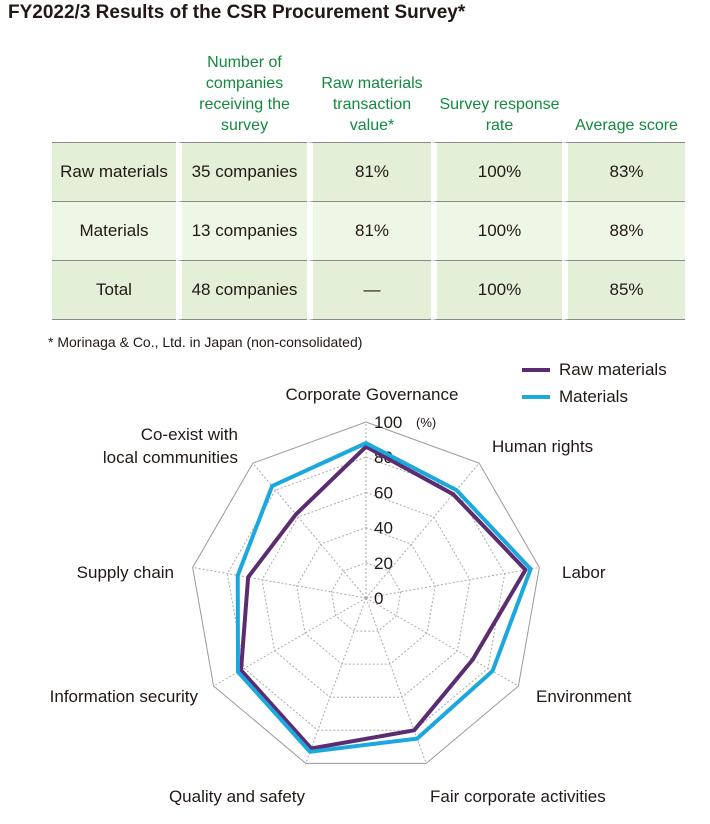 The height and width of the screenshot is (824, 710). I want to click on table-header-transaction-value: Raw materials transaction value*, so click(369, 97).